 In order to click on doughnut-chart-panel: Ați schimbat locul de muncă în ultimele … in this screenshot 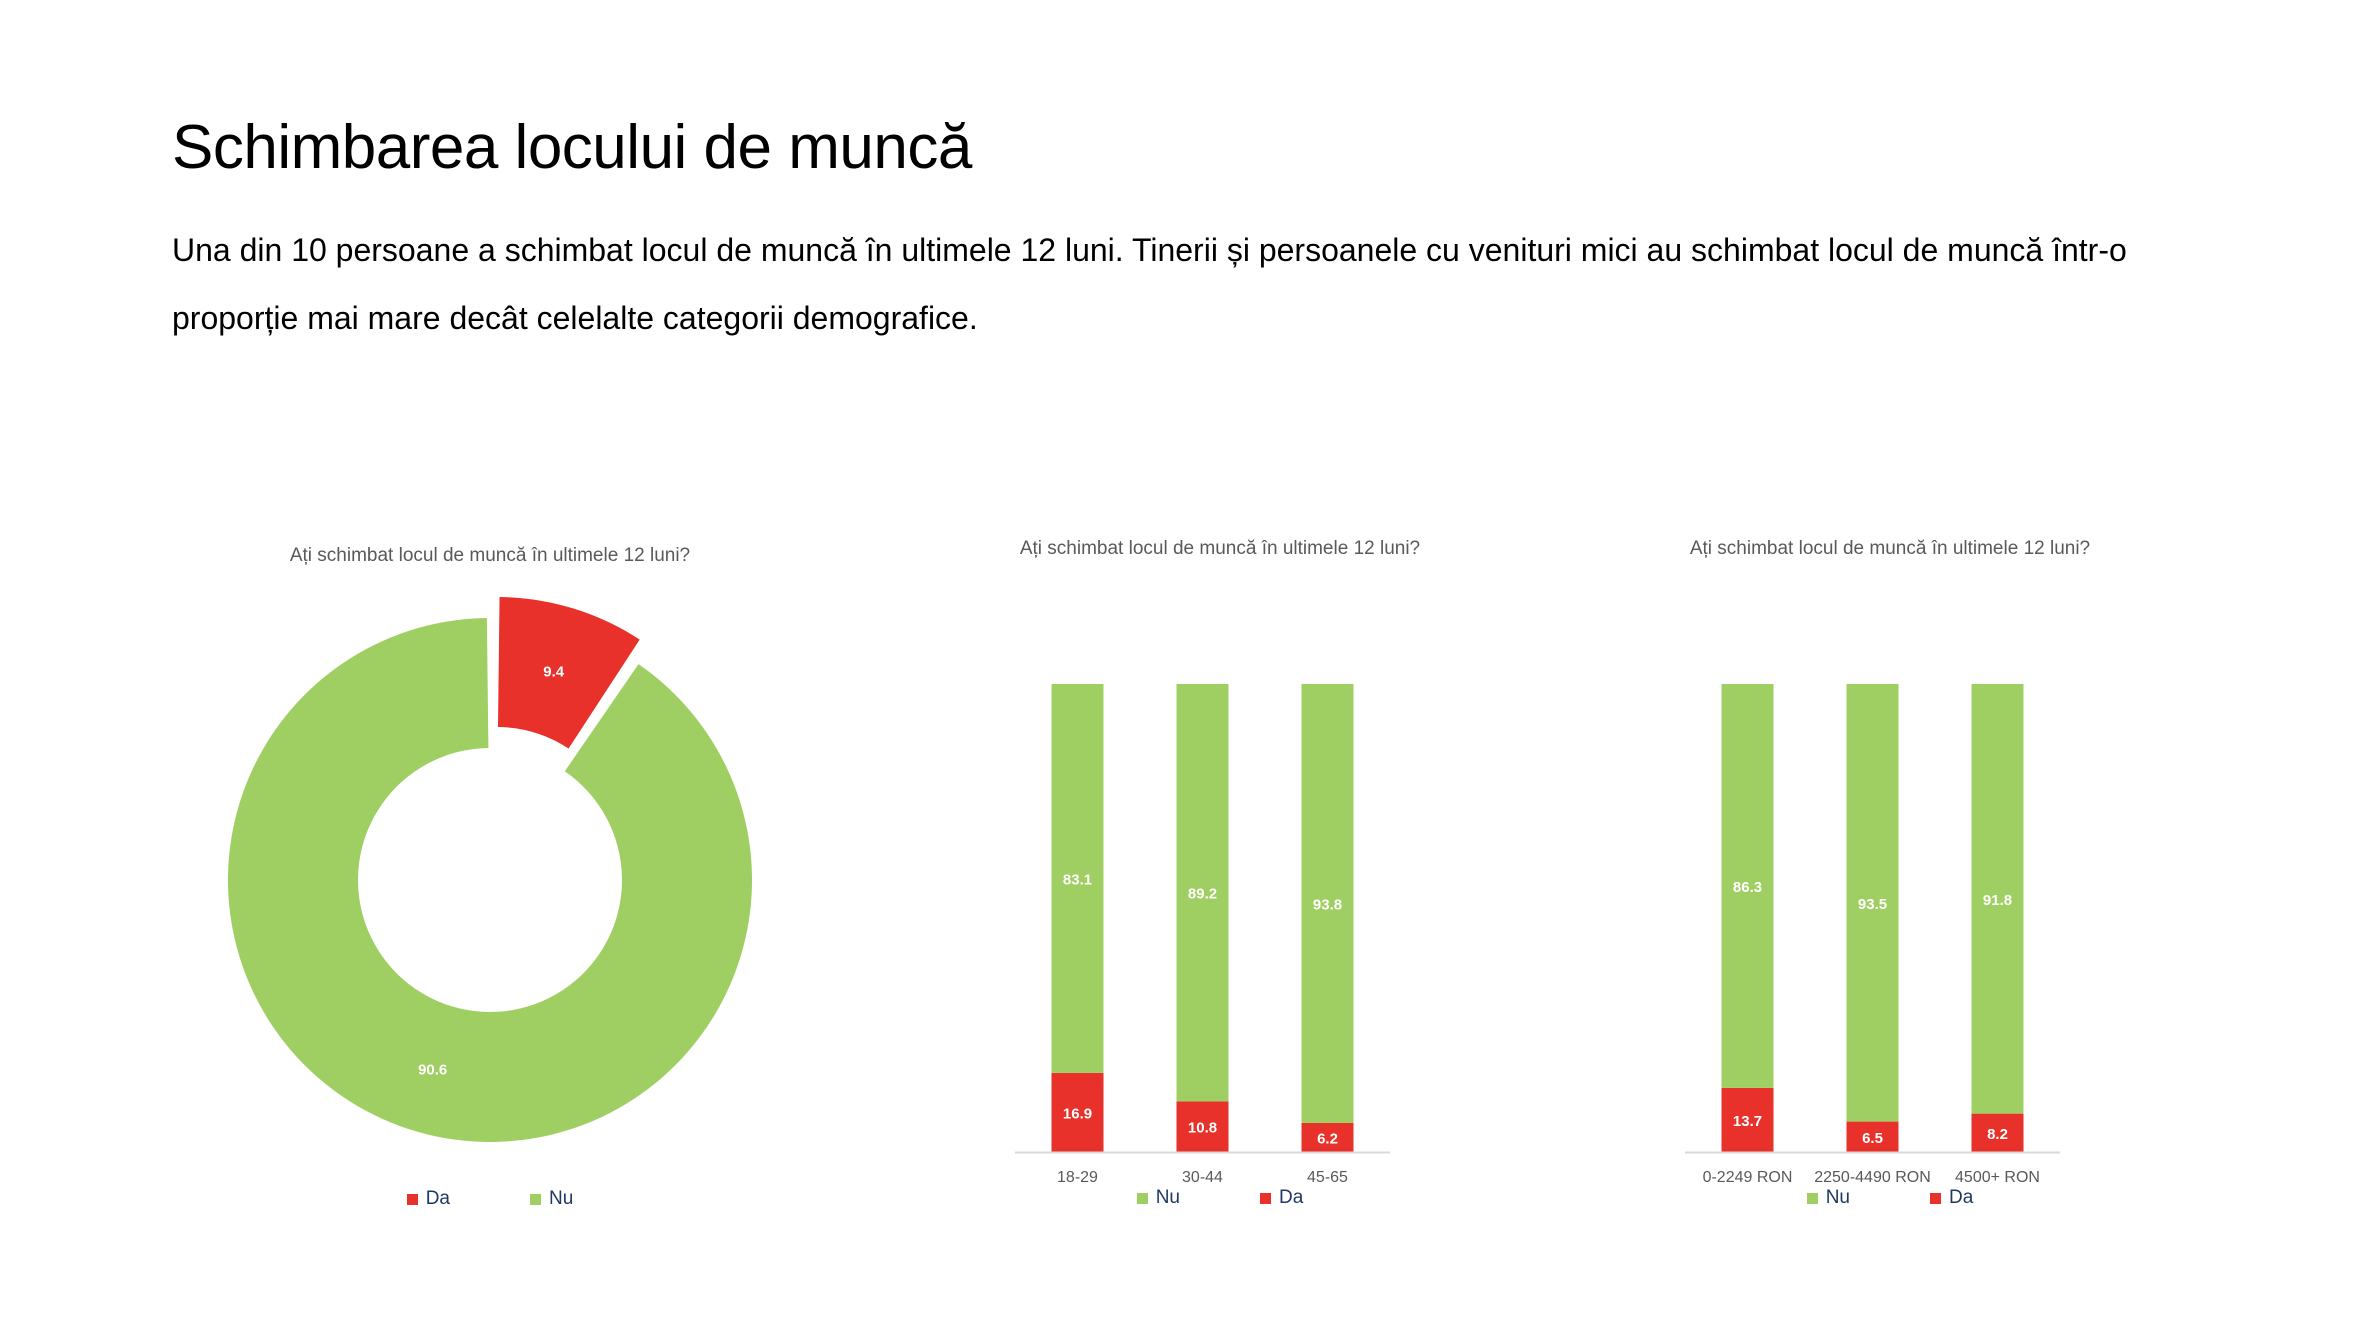, I will do `click(490, 870)`.